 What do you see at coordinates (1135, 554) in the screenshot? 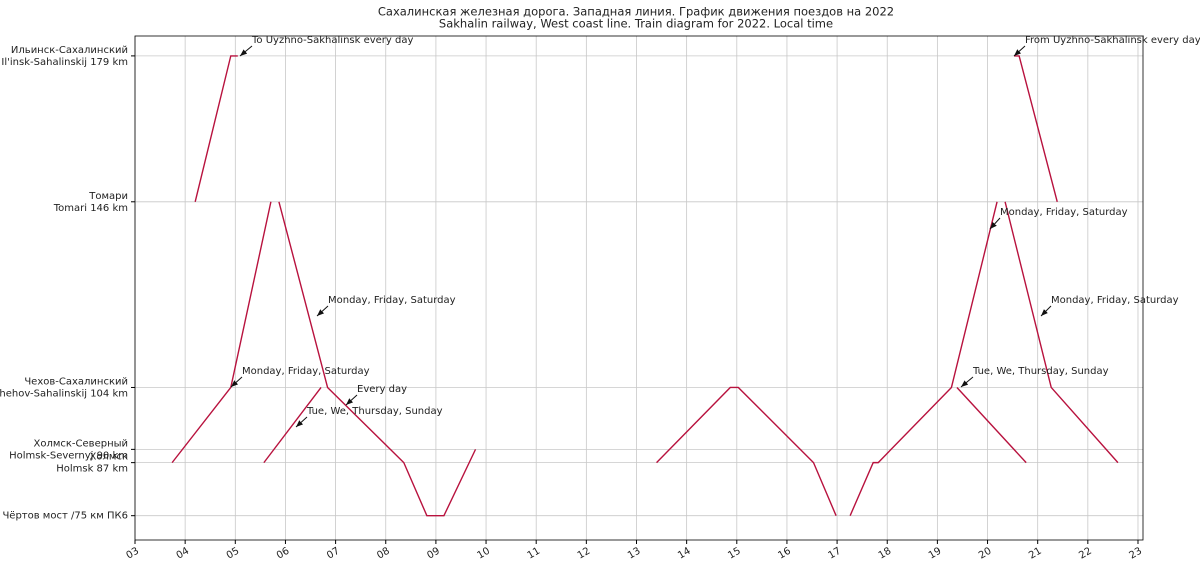
I see `x-tick-label: 23` at bounding box center [1135, 554].